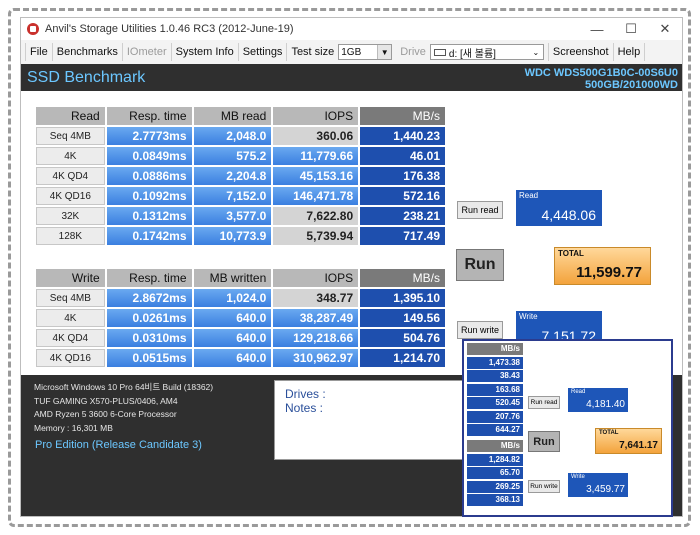 This screenshot has height=535, width=700. Describe the element at coordinates (597, 29) in the screenshot. I see `minimize-button: —` at that location.